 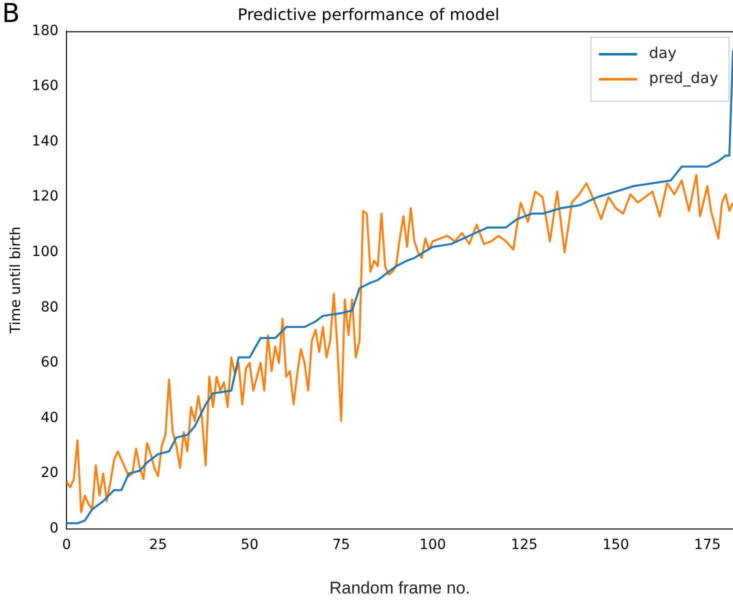 What do you see at coordinates (45, 141) in the screenshot?
I see `y-tick-label: 140` at bounding box center [45, 141].